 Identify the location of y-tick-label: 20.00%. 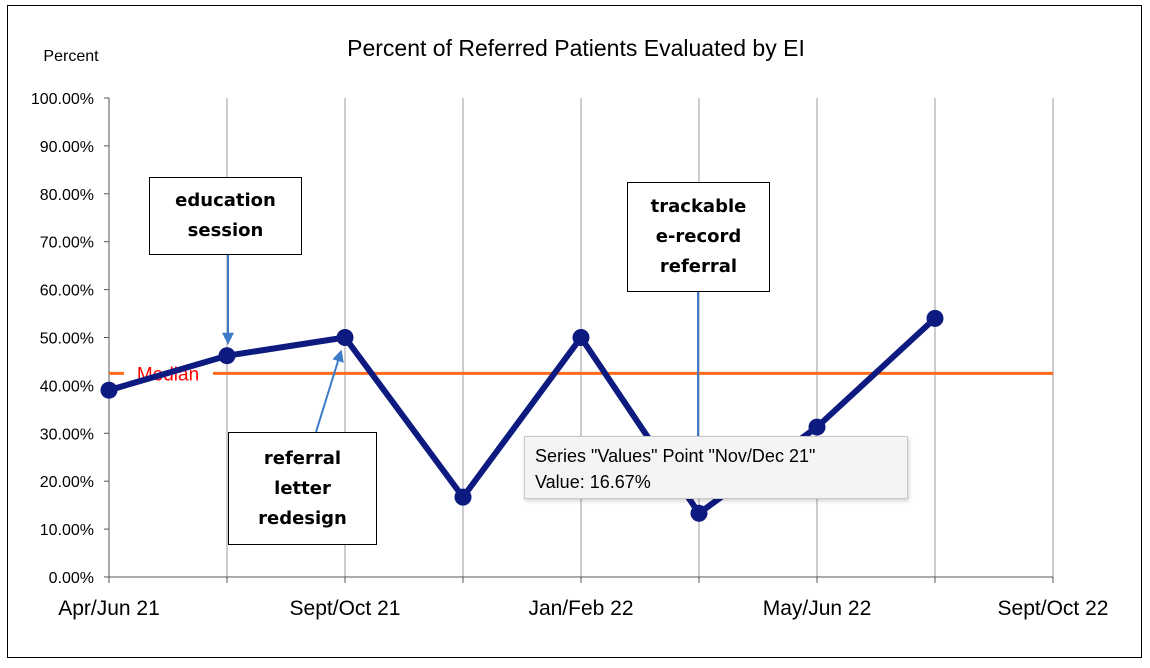
(67, 482).